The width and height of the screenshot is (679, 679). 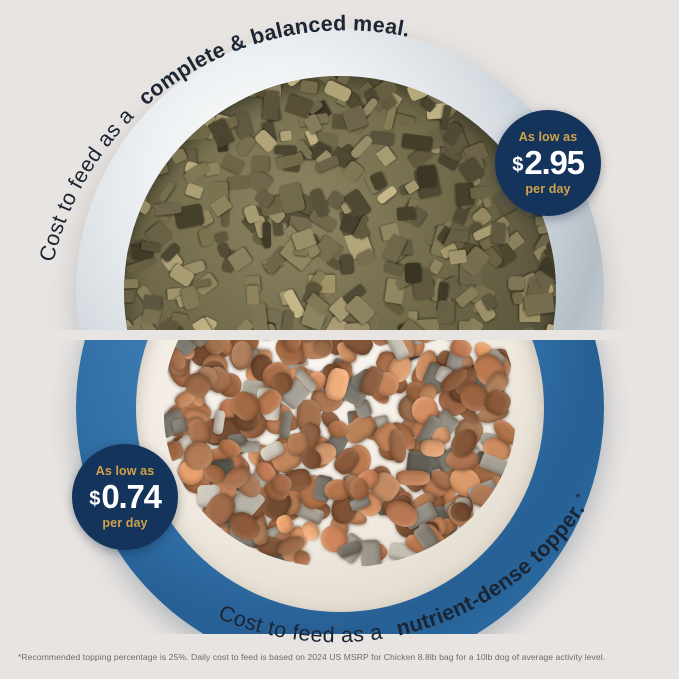 I want to click on badge-bottom-currency-symbol: $, so click(x=95, y=498).